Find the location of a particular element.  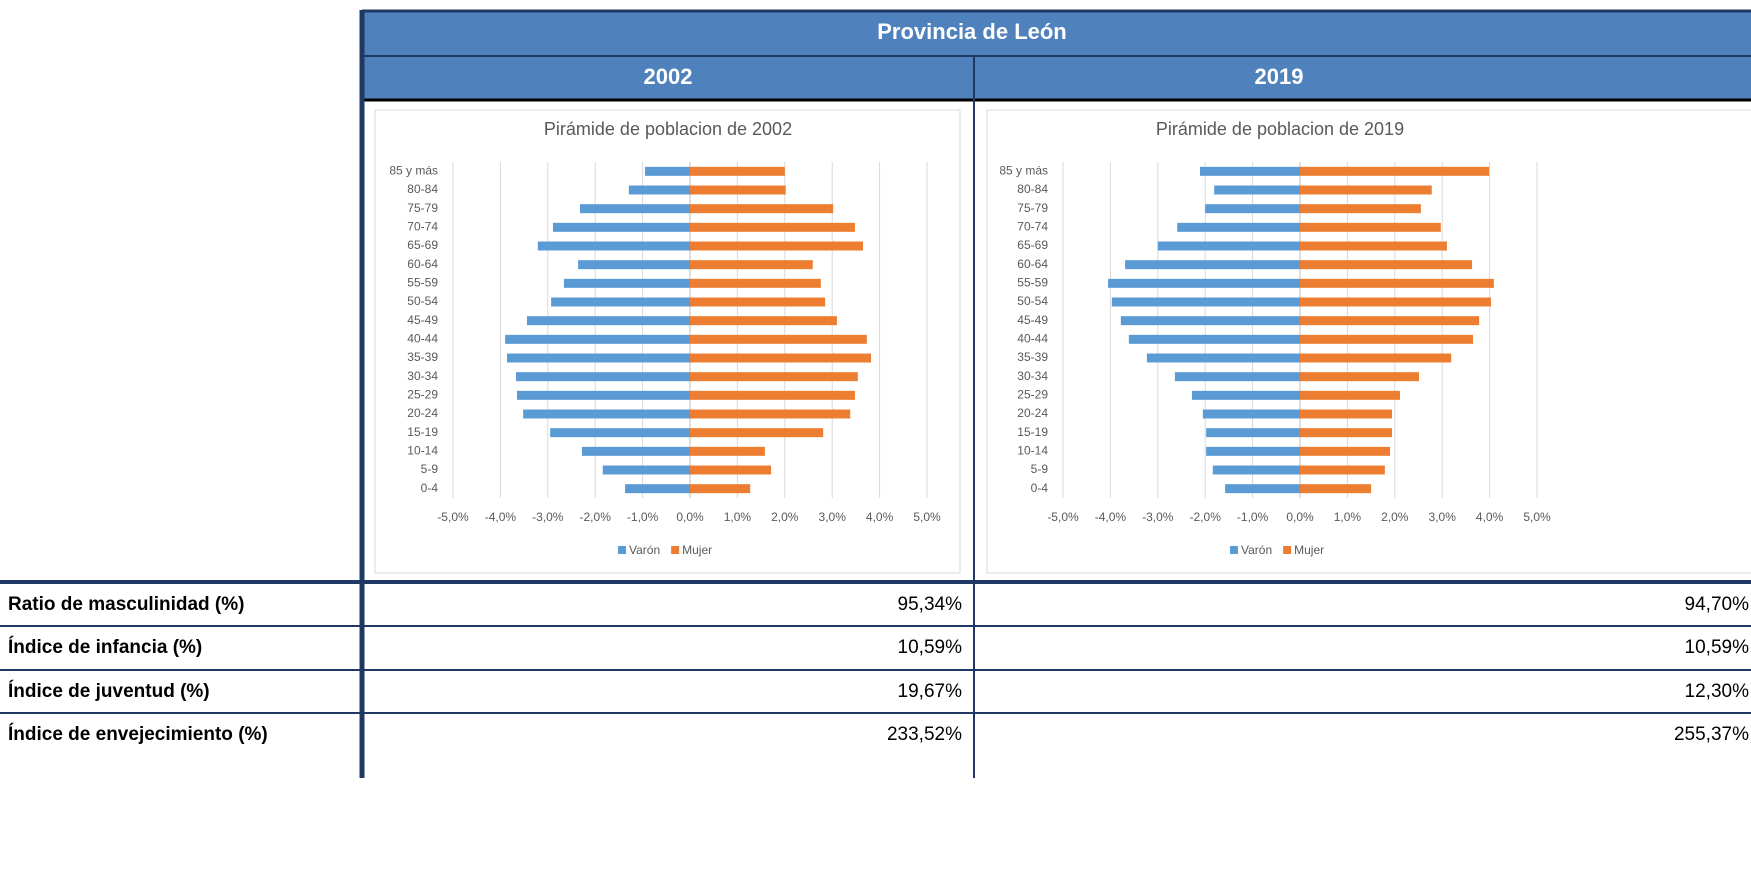

header-band is located at coordinates (1056, 32).